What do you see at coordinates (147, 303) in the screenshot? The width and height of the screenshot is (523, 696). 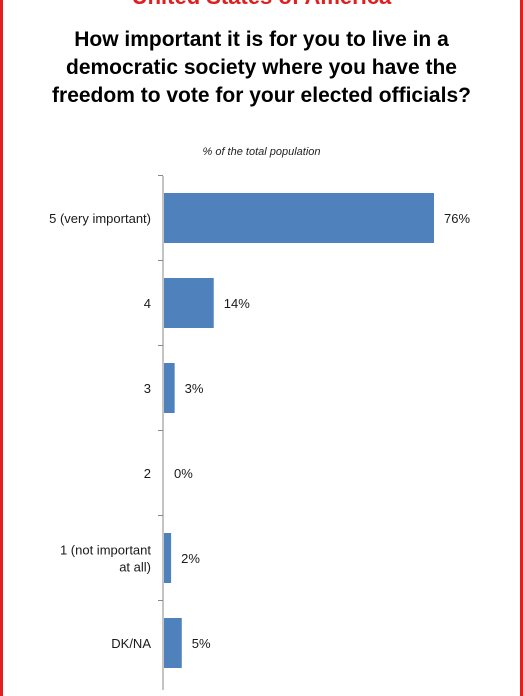 I see `category-label: 4` at bounding box center [147, 303].